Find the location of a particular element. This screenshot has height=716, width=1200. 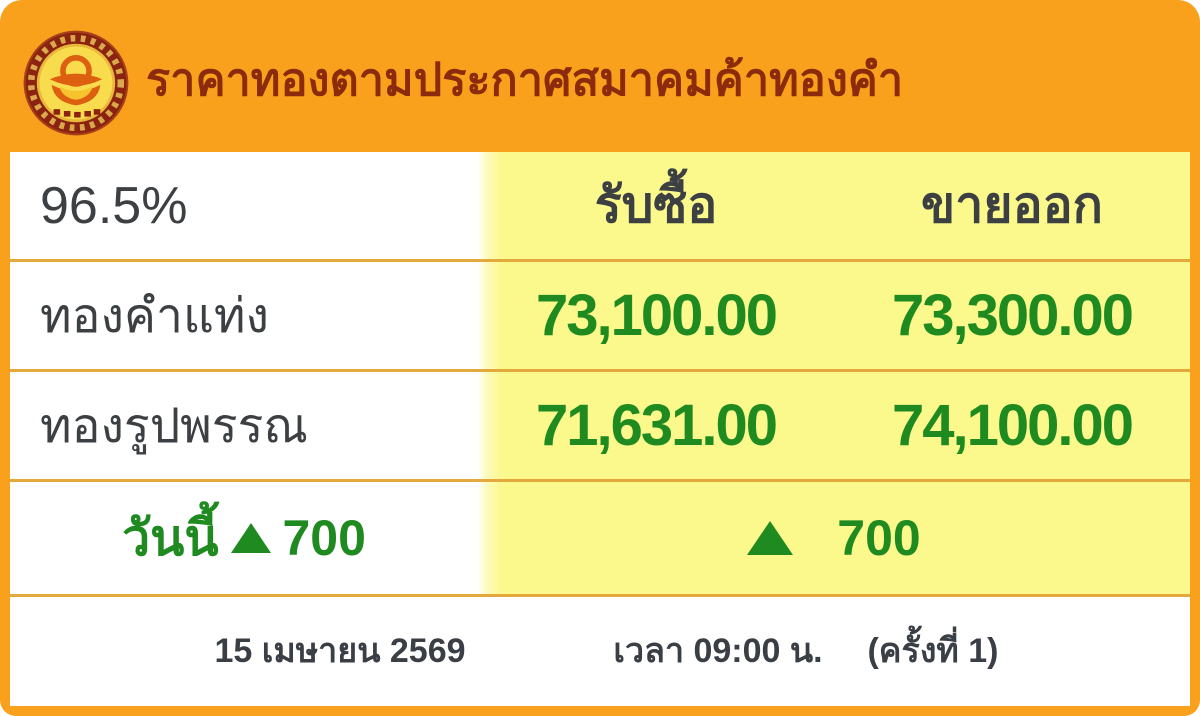

today-label: วันนี้ is located at coordinates (170, 537).